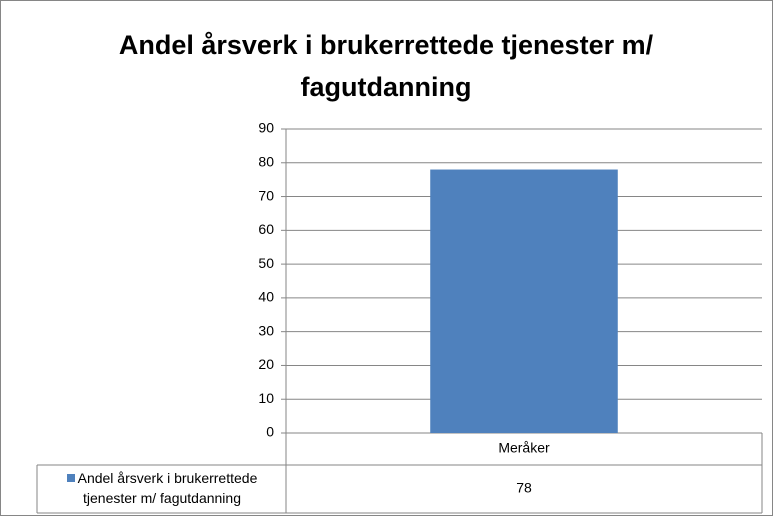  I want to click on table-value: 78, so click(524, 488).